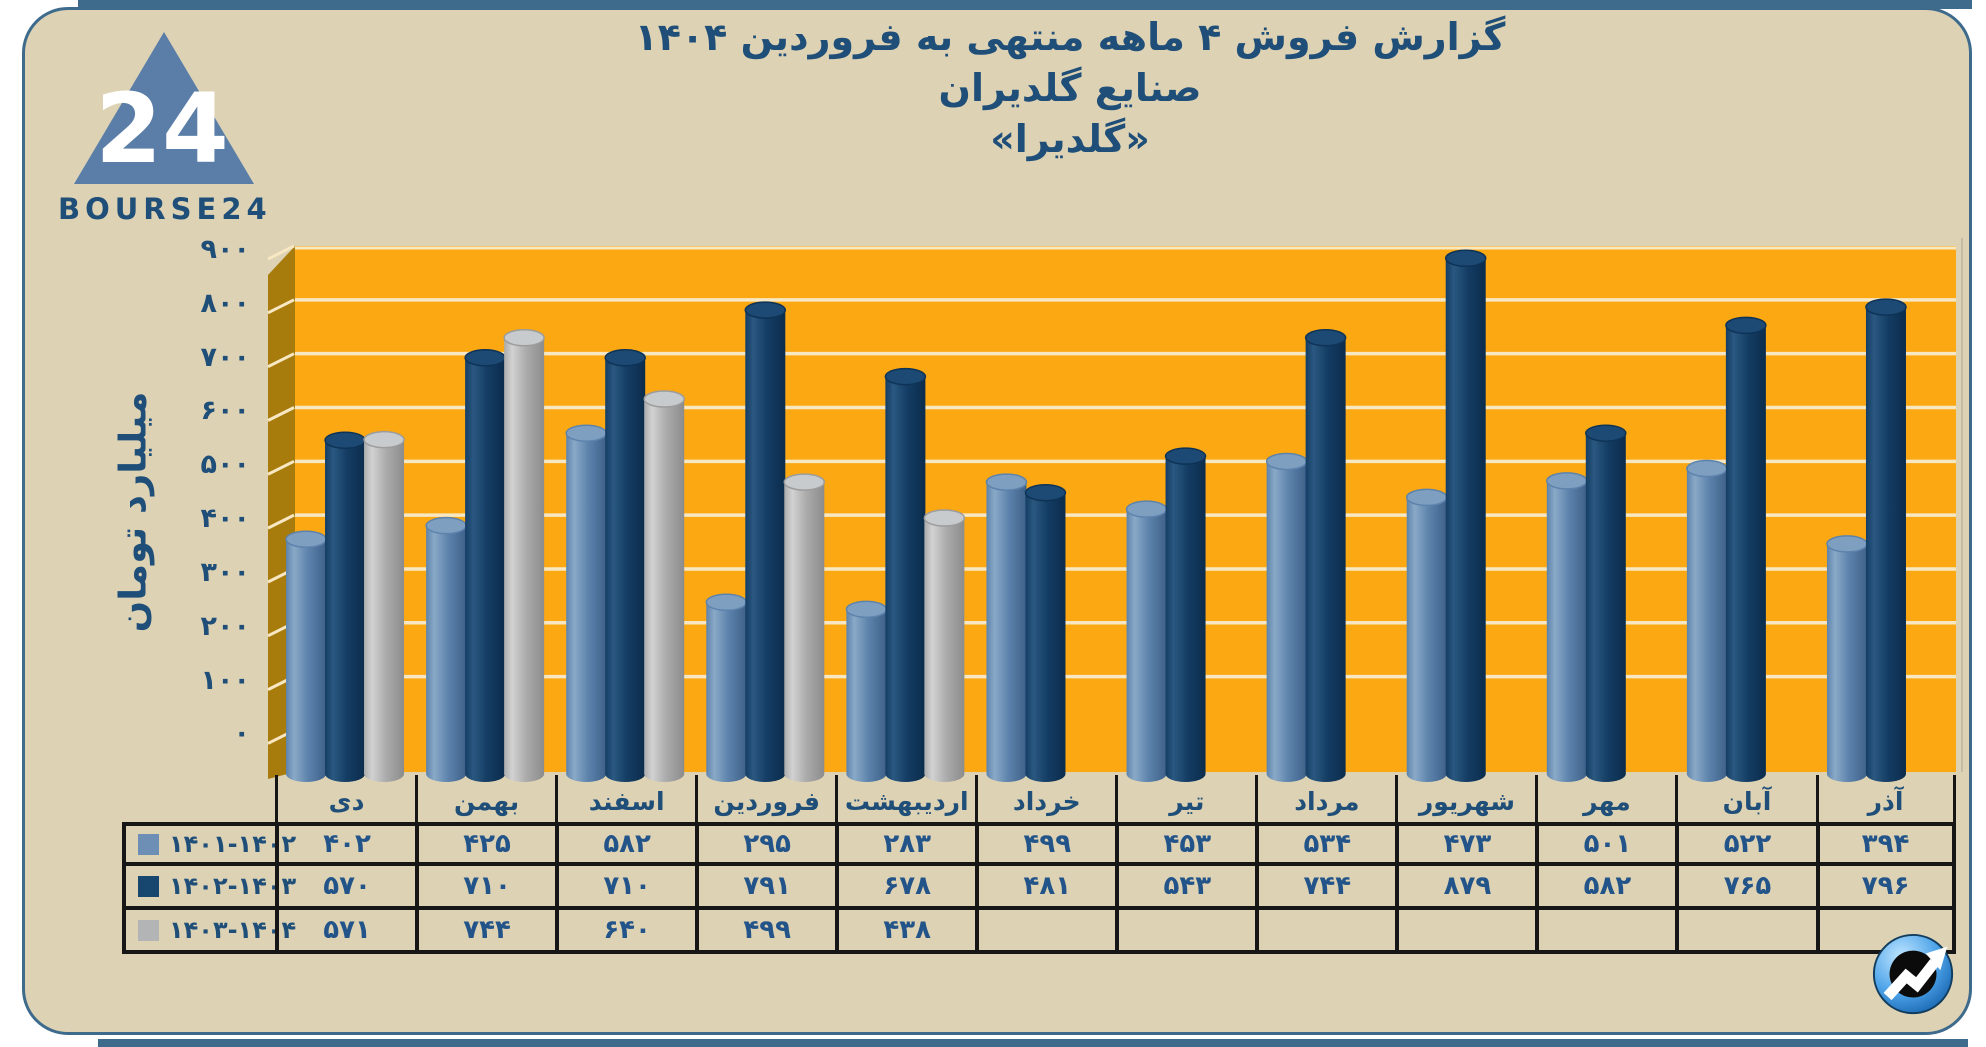 The image size is (1986, 1047). What do you see at coordinates (198, 798) in the screenshot?
I see `table-corner-empty` at bounding box center [198, 798].